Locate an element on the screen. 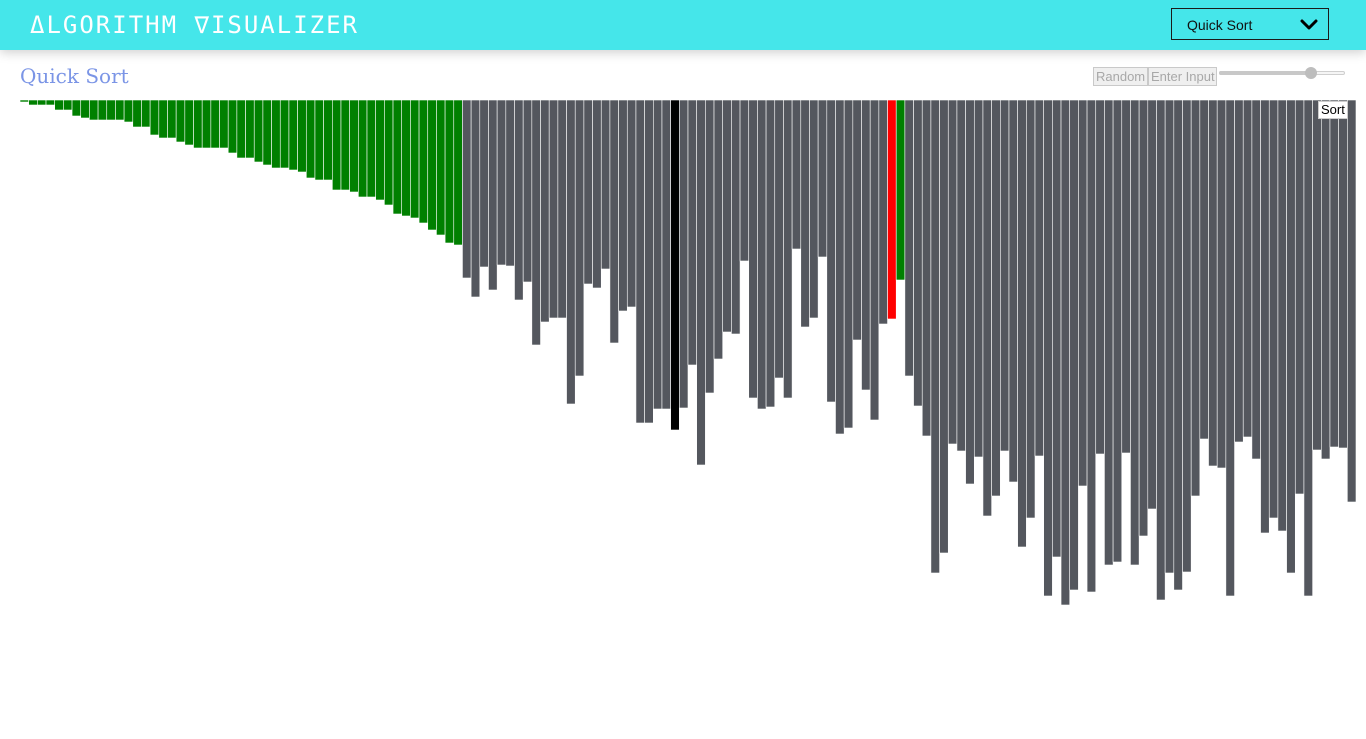 The height and width of the screenshot is (739, 1366). slider-fill is located at coordinates (1265, 73).